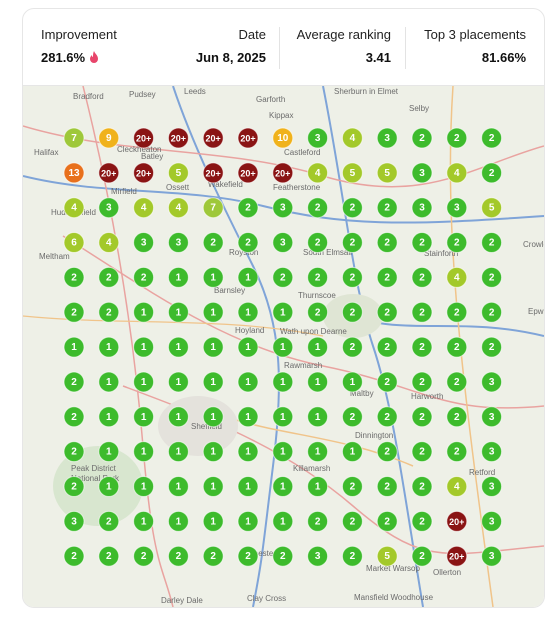 The height and width of the screenshot is (620, 558). Describe the element at coordinates (482, 472) in the screenshot. I see `map-label: Retford` at that location.